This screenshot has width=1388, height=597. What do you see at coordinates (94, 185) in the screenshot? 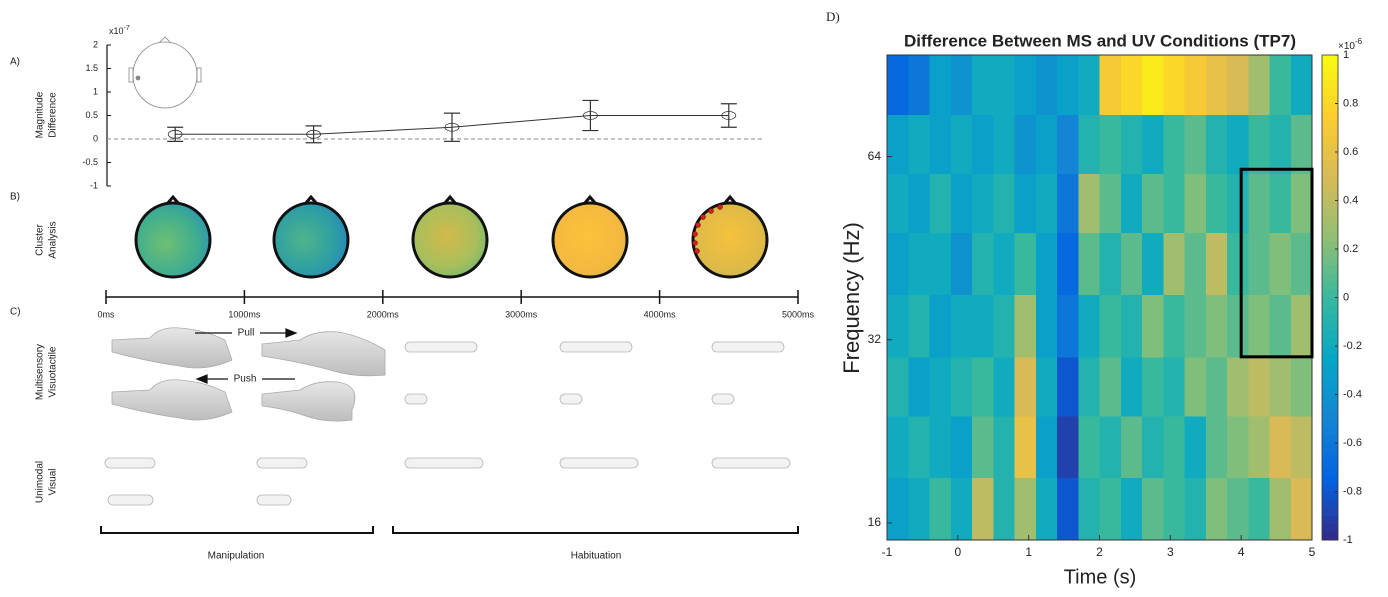
I see `y-tick-label: -1` at bounding box center [94, 185].